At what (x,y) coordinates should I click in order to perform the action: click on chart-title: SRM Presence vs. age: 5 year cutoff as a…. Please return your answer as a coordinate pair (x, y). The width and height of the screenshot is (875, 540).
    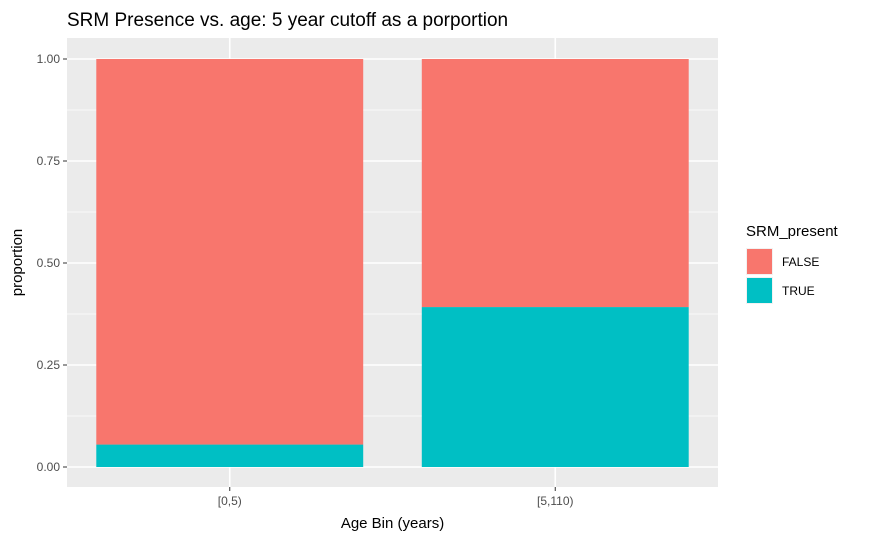
    Looking at the image, I should click on (287, 20).